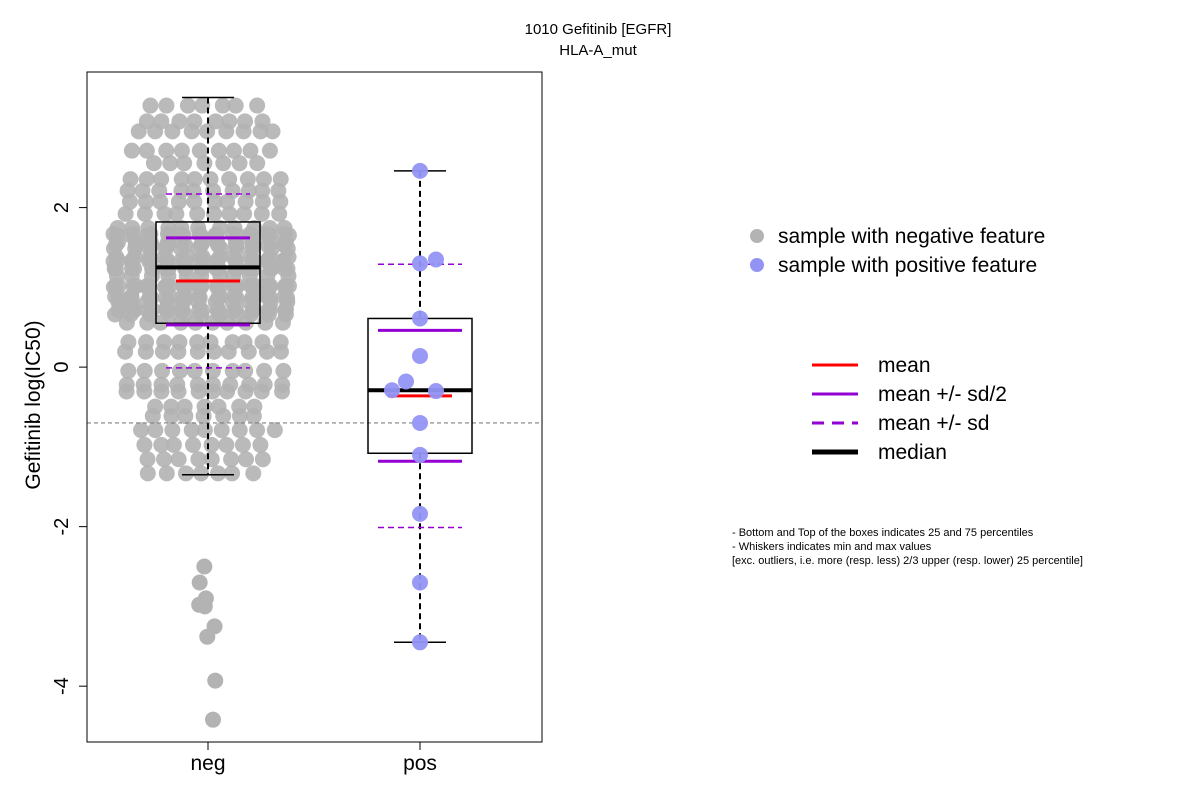  I want to click on y-tick-label: 0, so click(62, 367).